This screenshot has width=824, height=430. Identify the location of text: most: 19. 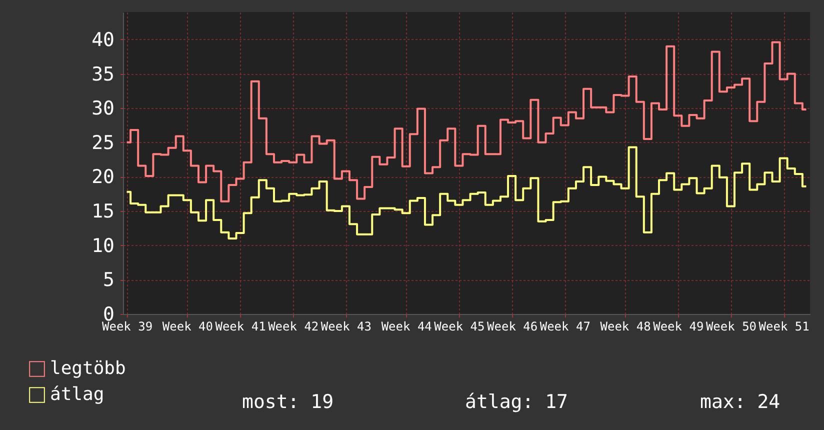
(288, 402).